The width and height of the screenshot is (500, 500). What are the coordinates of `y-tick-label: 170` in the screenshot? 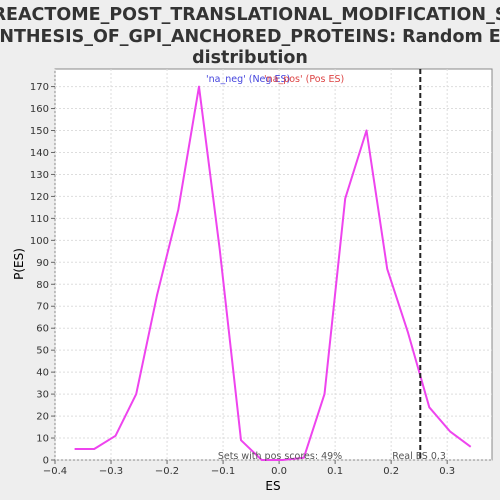 It's located at (39, 87).